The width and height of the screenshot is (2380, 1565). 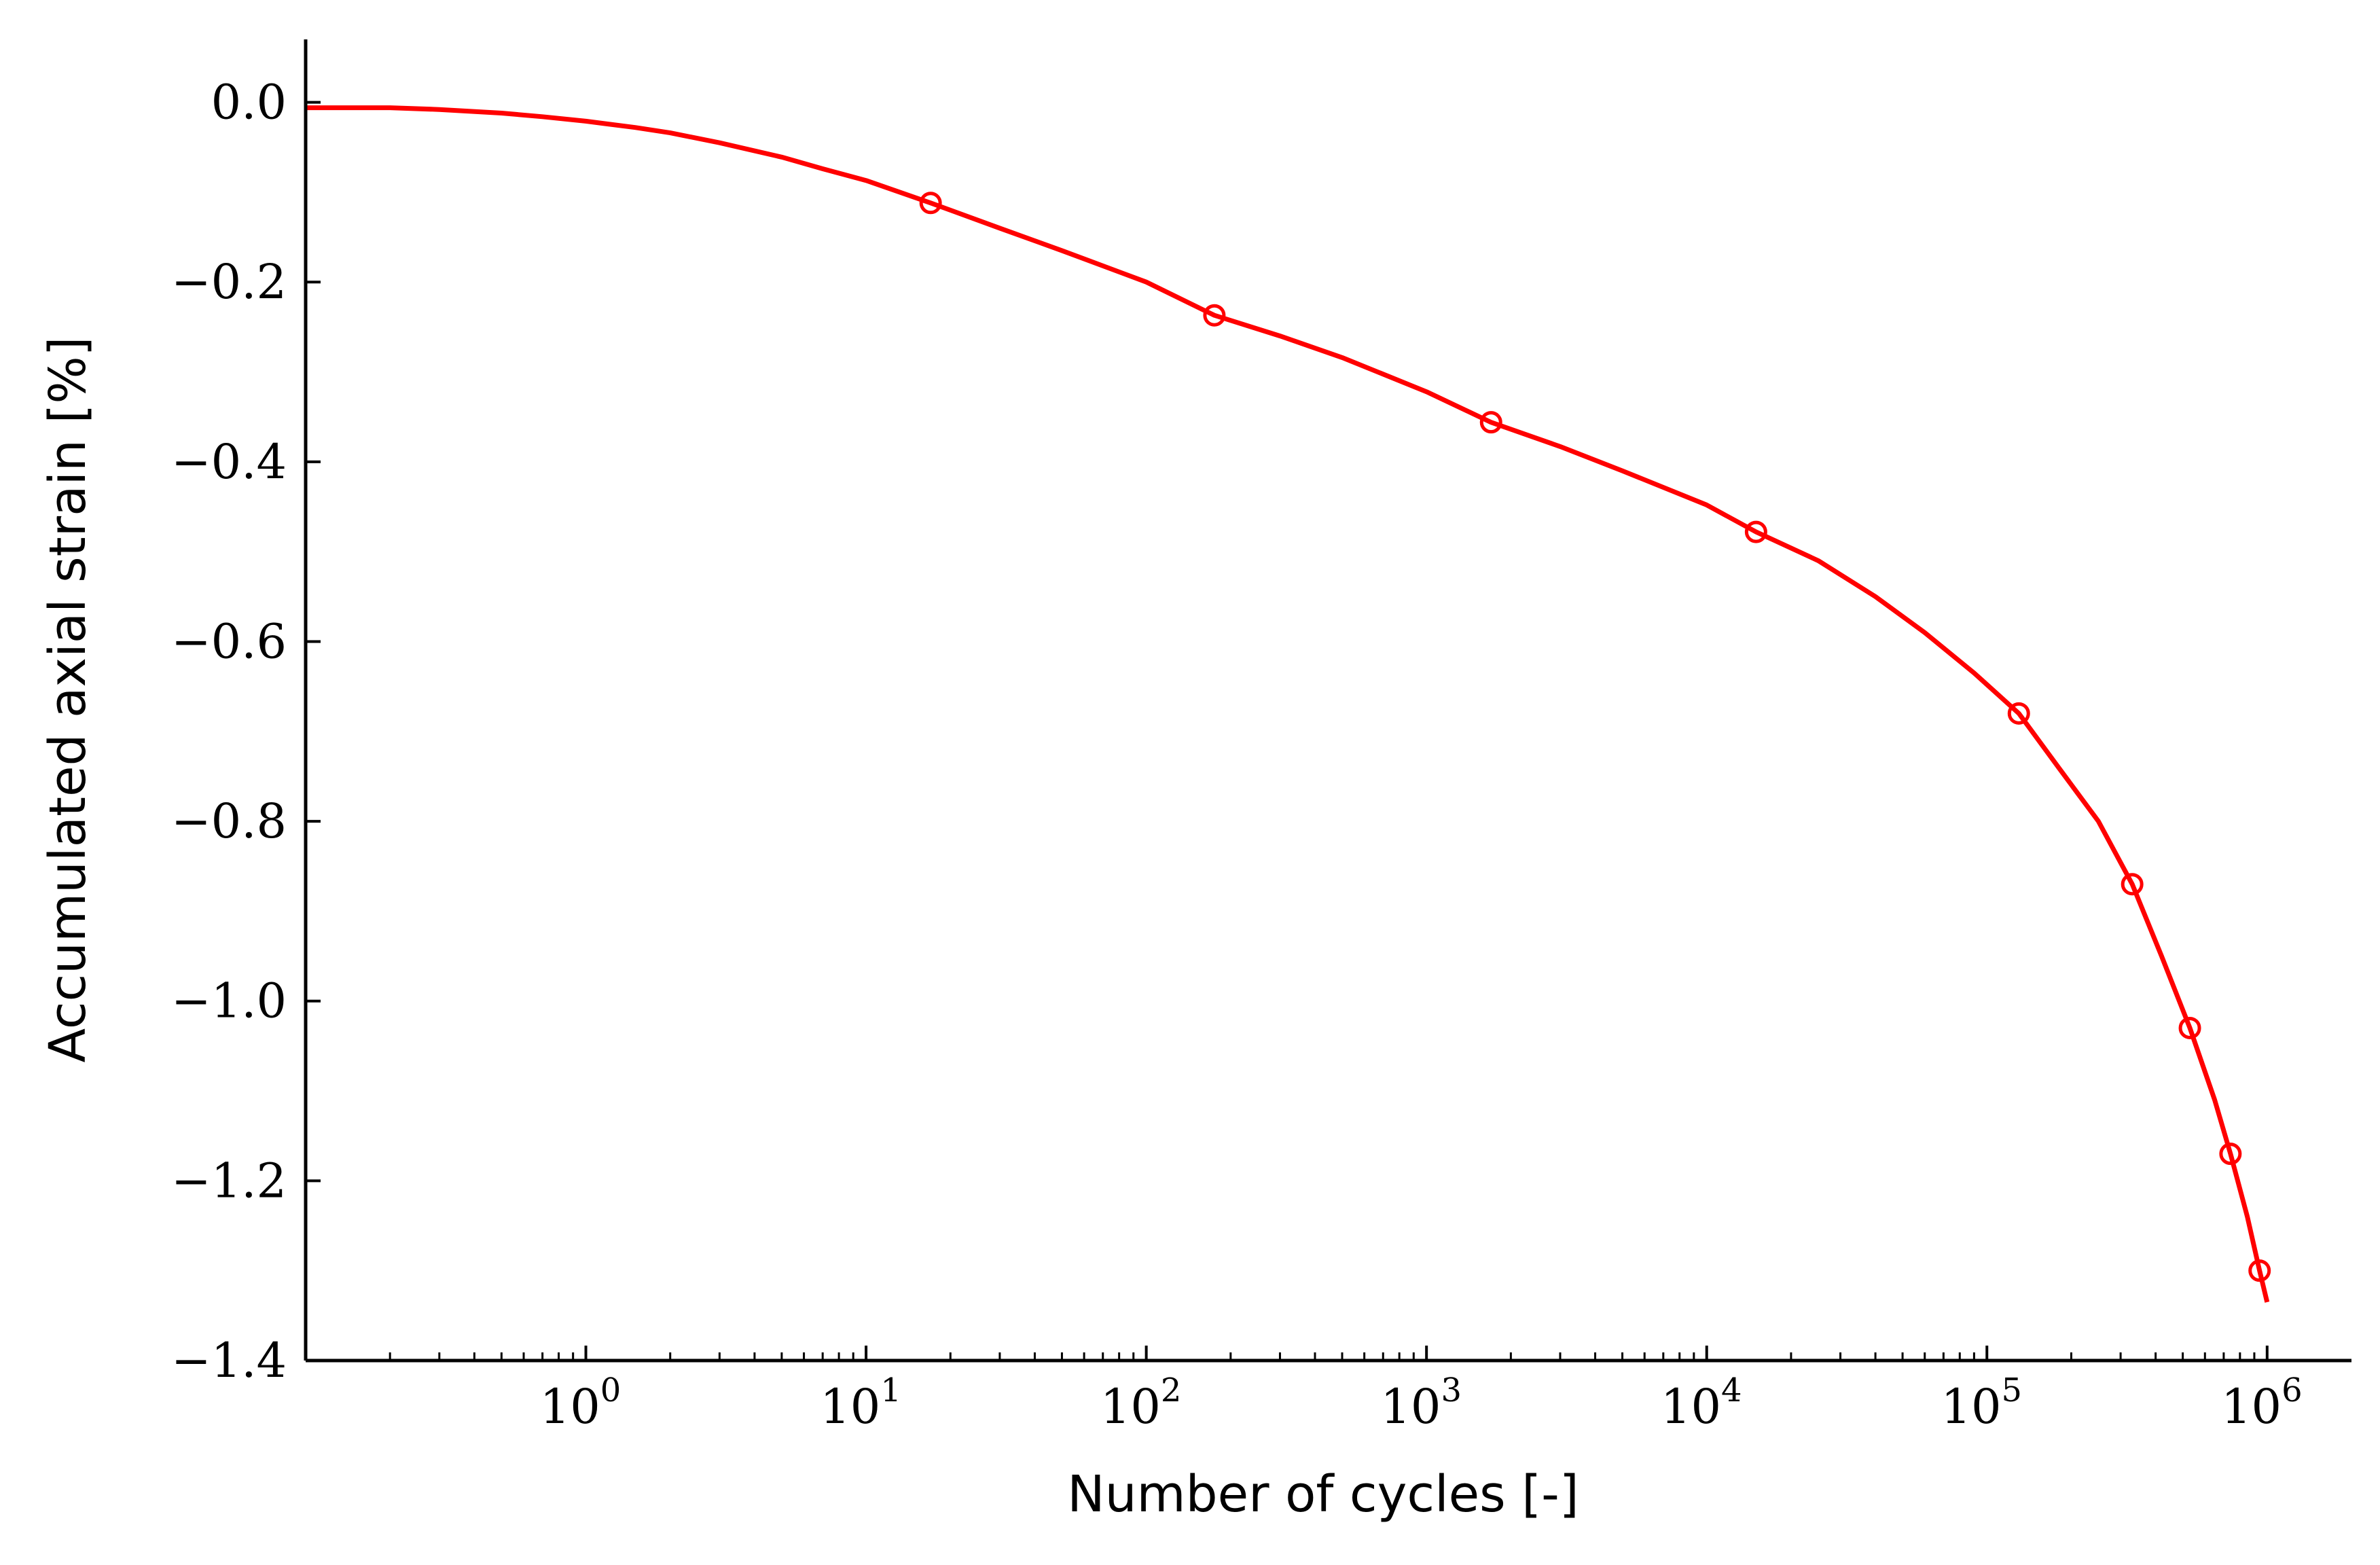 I want to click on x-tick-label: 10⁴, so click(x=1702, y=1403).